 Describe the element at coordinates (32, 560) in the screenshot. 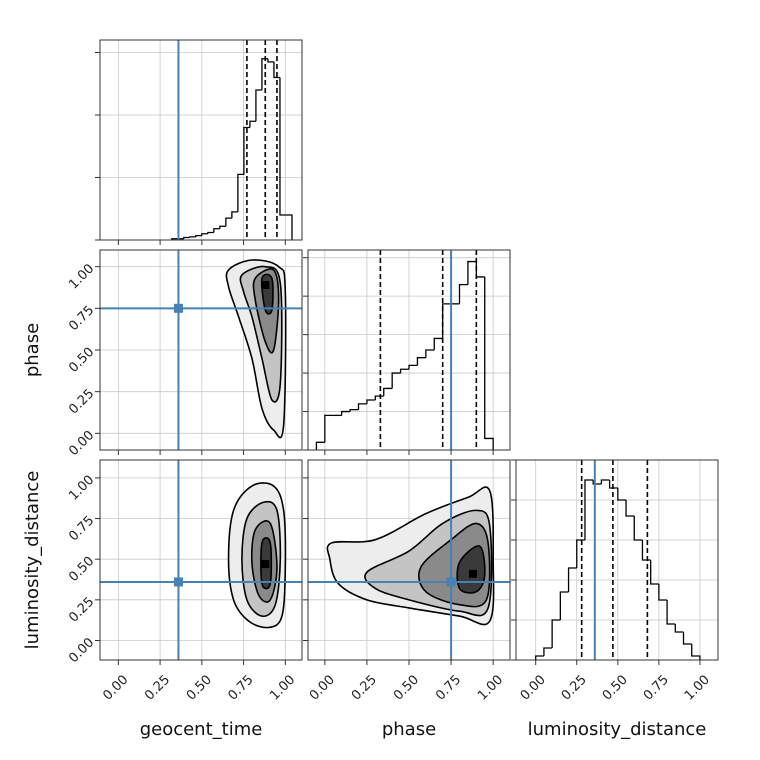

I see `y-axis-label: luminosity_distance` at that location.